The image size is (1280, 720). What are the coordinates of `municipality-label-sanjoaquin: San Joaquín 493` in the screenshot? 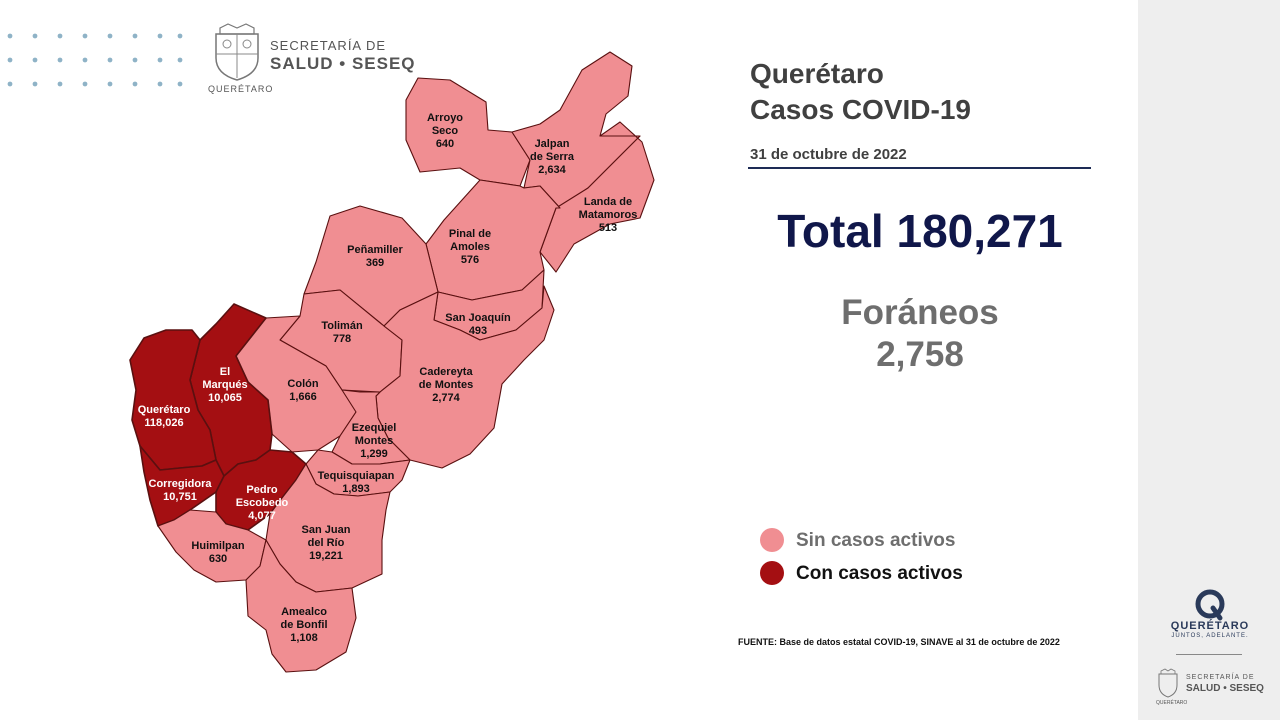 It's located at (477, 325).